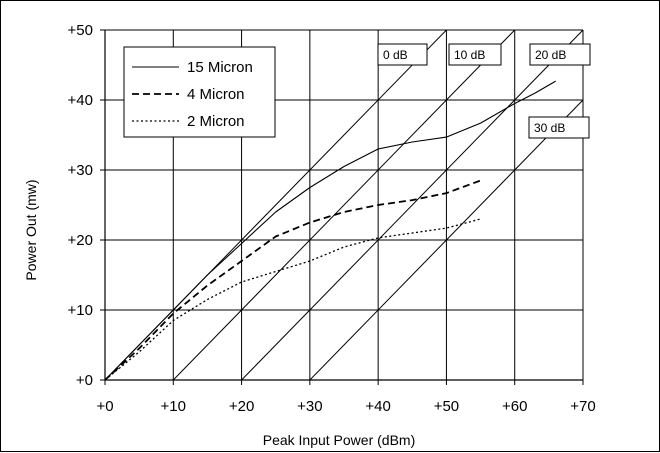 The width and height of the screenshot is (660, 453). I want to click on x-tick-label: +0, so click(104, 406).